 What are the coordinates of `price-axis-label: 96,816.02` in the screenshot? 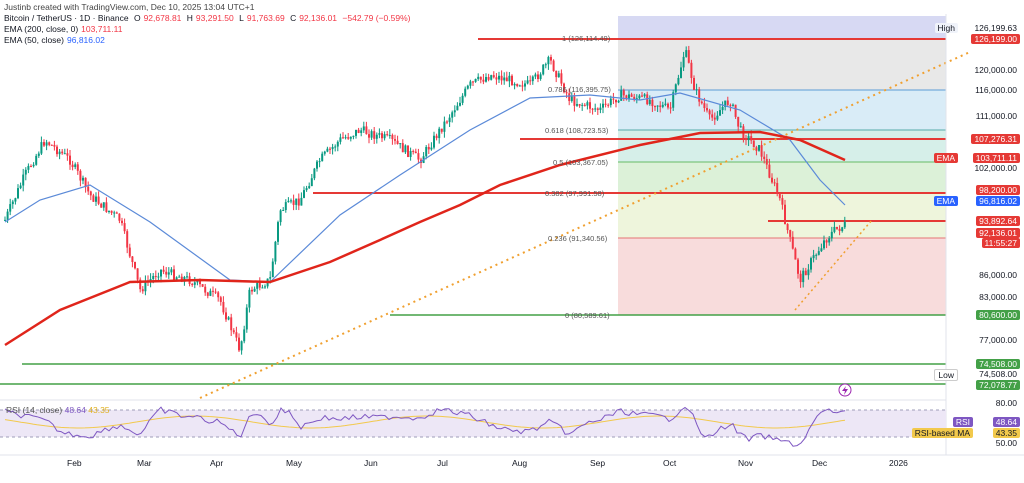 It's located at (998, 201).